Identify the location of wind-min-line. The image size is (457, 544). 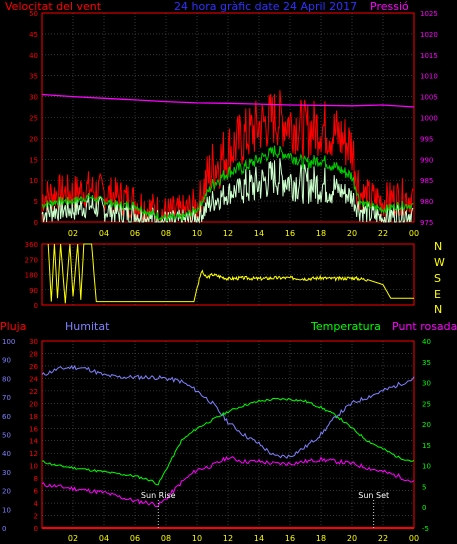
(227, 191).